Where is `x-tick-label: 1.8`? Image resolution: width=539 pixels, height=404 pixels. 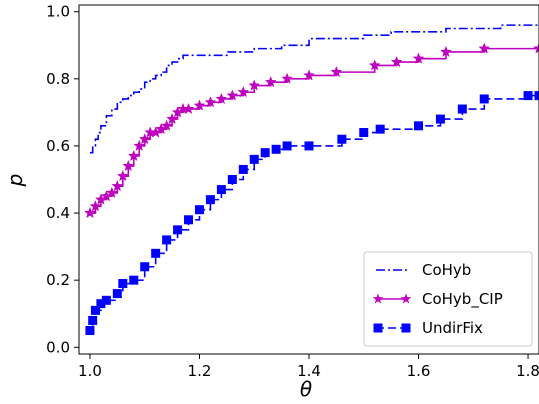
x-tick-label: 1.8 is located at coordinates (527, 371).